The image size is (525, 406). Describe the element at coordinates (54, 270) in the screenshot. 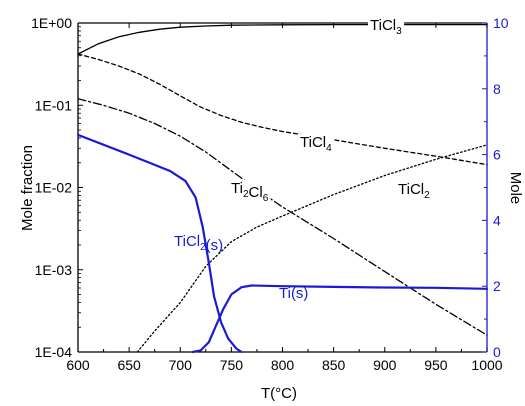

I see `y-left-tick-label: 1E-03` at that location.